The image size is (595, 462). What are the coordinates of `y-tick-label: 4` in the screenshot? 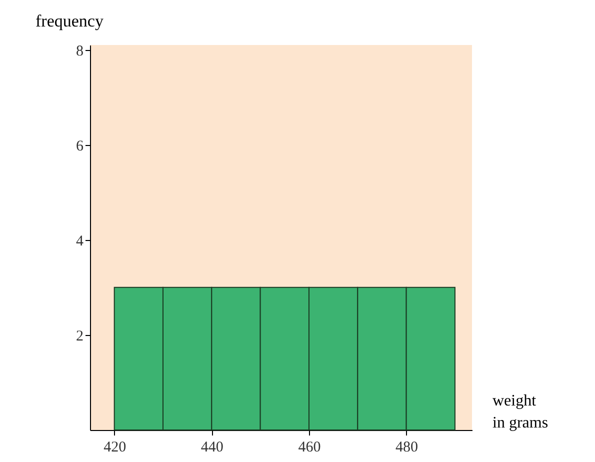 It's located at (80, 241).